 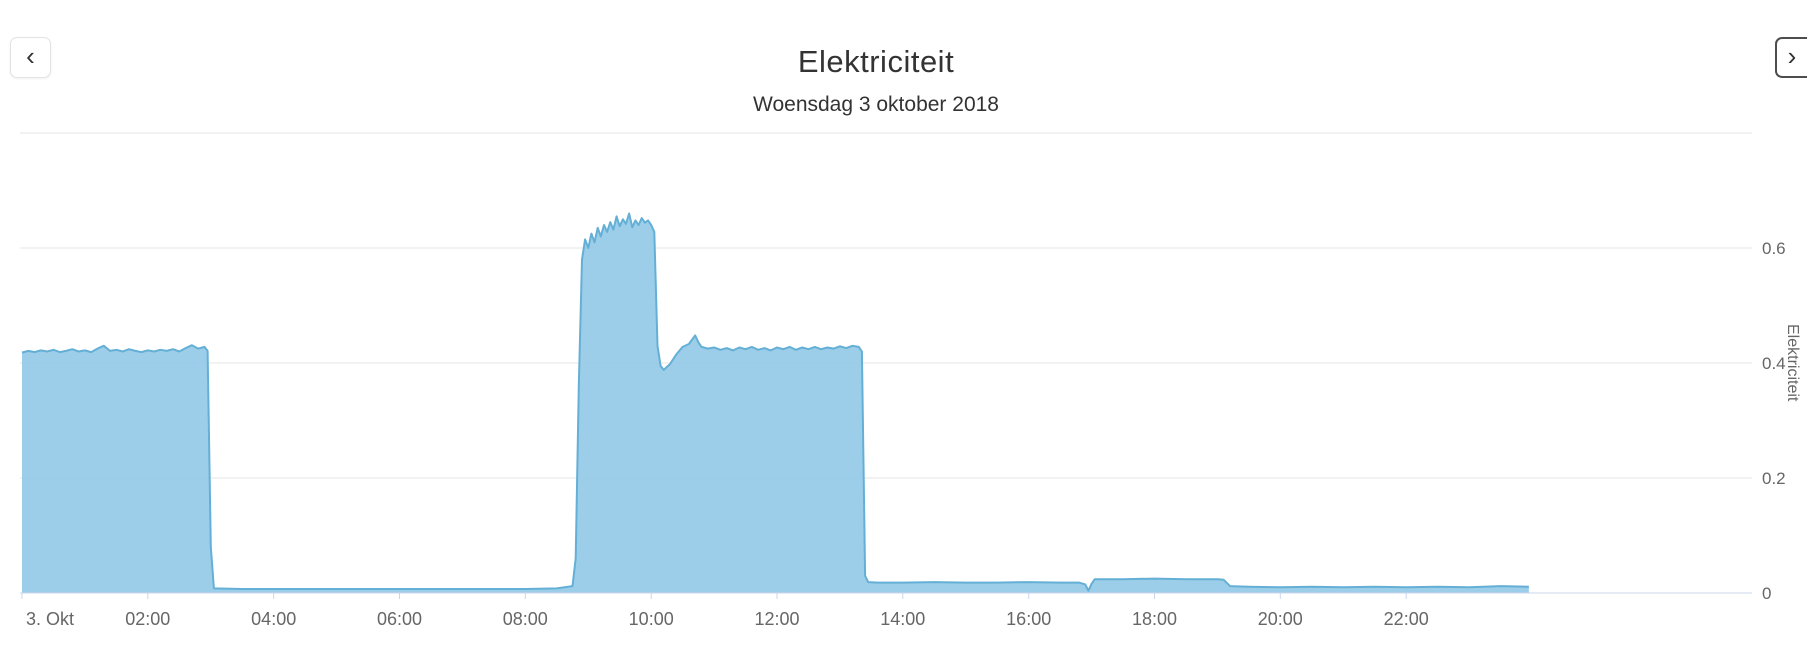 What do you see at coordinates (525, 619) in the screenshot?
I see `x-tick-label: 08:00` at bounding box center [525, 619].